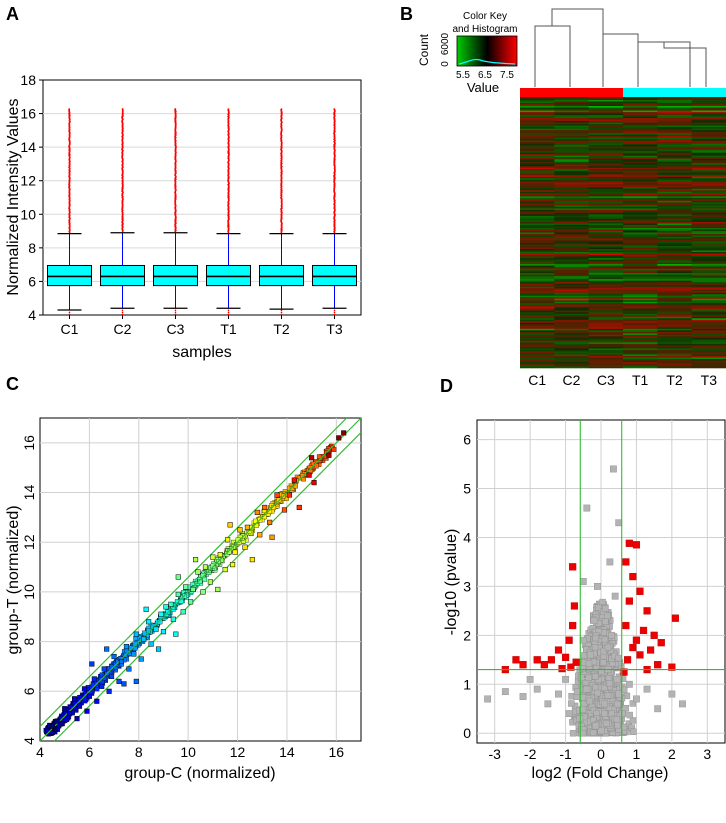 The width and height of the screenshot is (726, 823). What do you see at coordinates (29, 691) in the screenshot?
I see `scatter-ytick-label: 6` at bounding box center [29, 691].